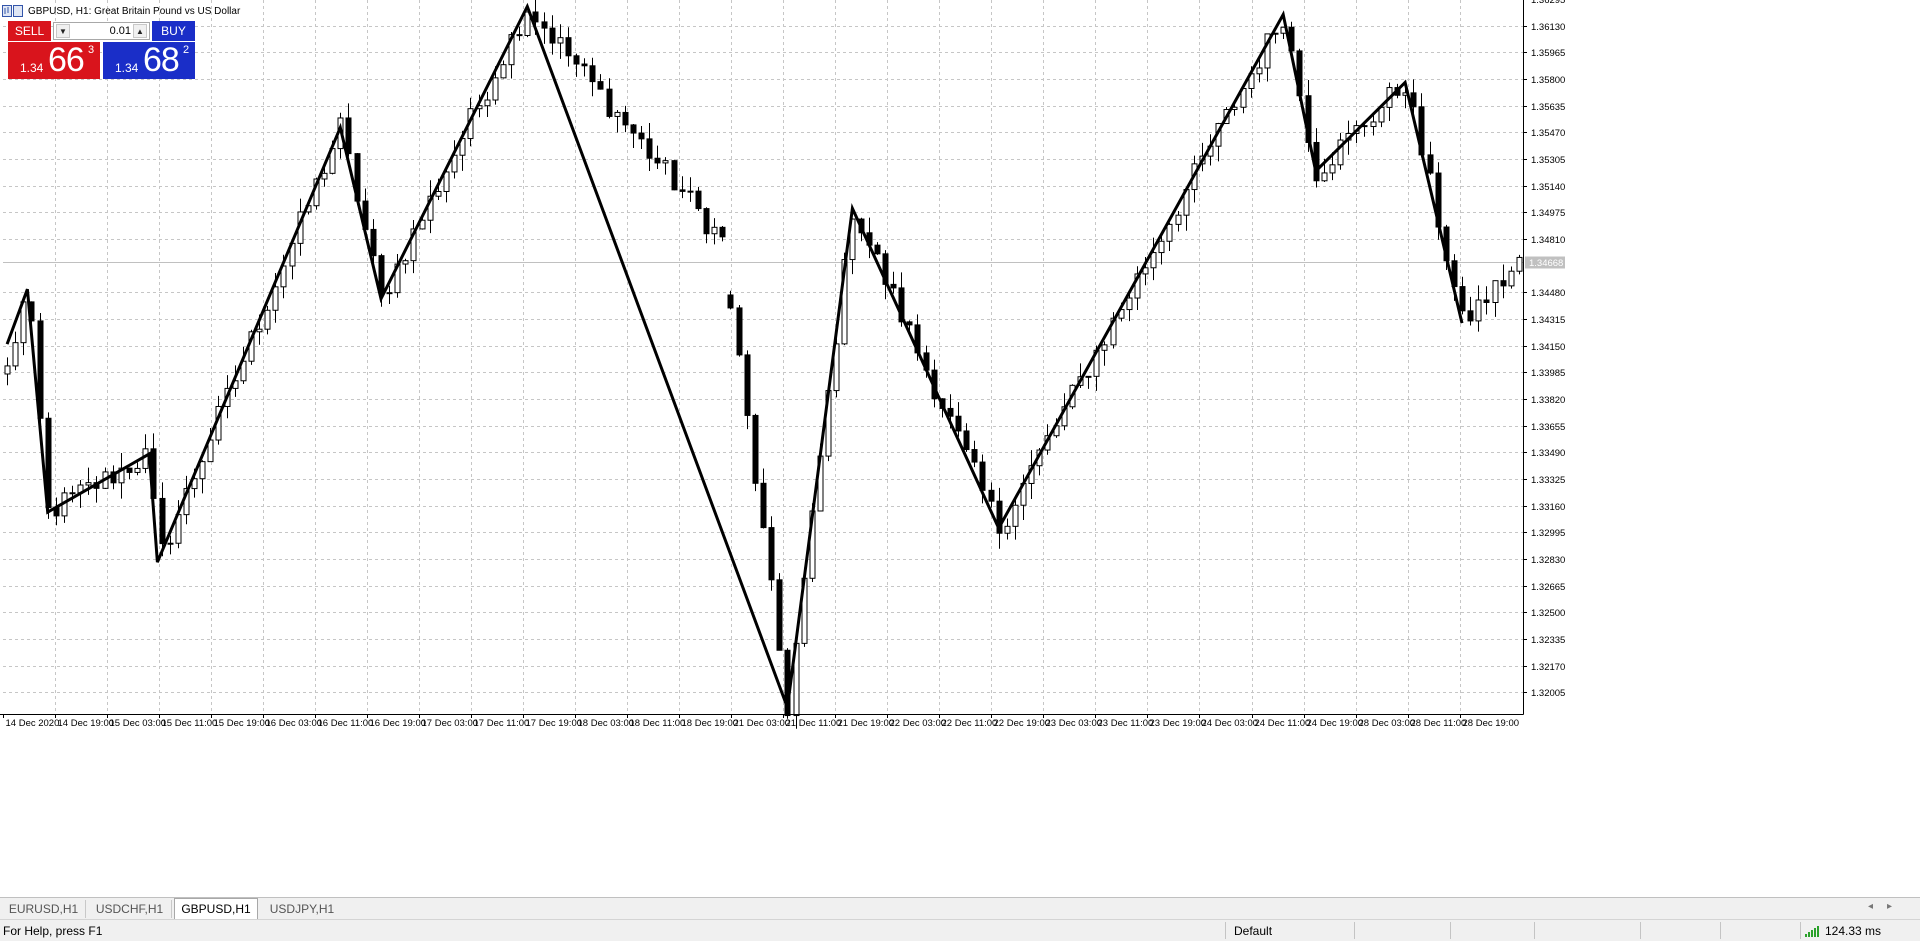 This screenshot has height=941, width=1920. What do you see at coordinates (1439, 723) in the screenshot?
I see `time-tick-label: 28 Dec 11:00` at bounding box center [1439, 723].